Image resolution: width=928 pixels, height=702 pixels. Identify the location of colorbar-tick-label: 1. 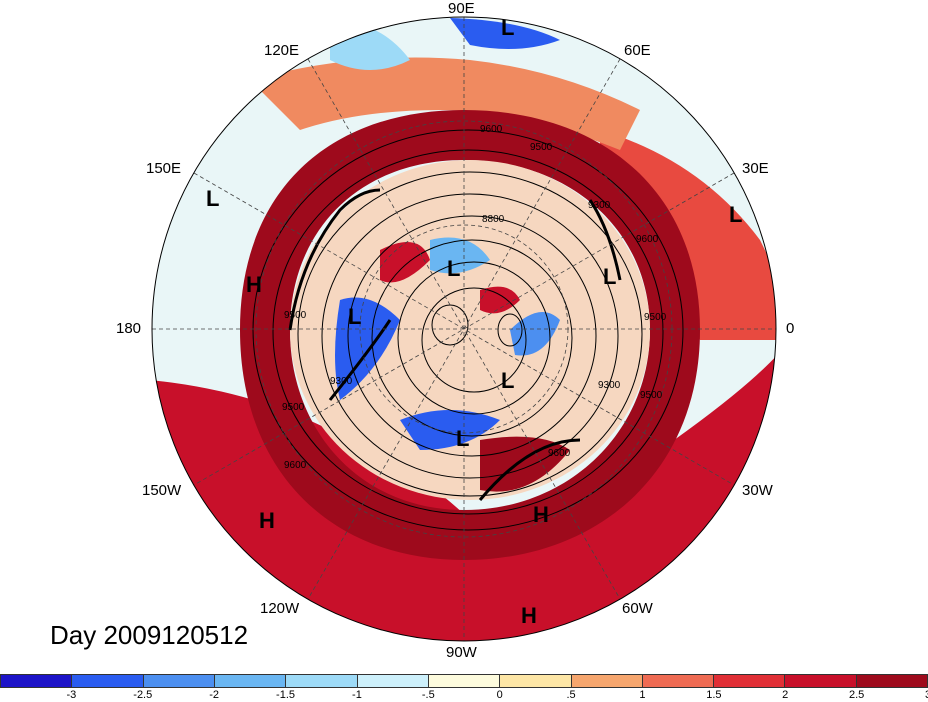
(642, 695).